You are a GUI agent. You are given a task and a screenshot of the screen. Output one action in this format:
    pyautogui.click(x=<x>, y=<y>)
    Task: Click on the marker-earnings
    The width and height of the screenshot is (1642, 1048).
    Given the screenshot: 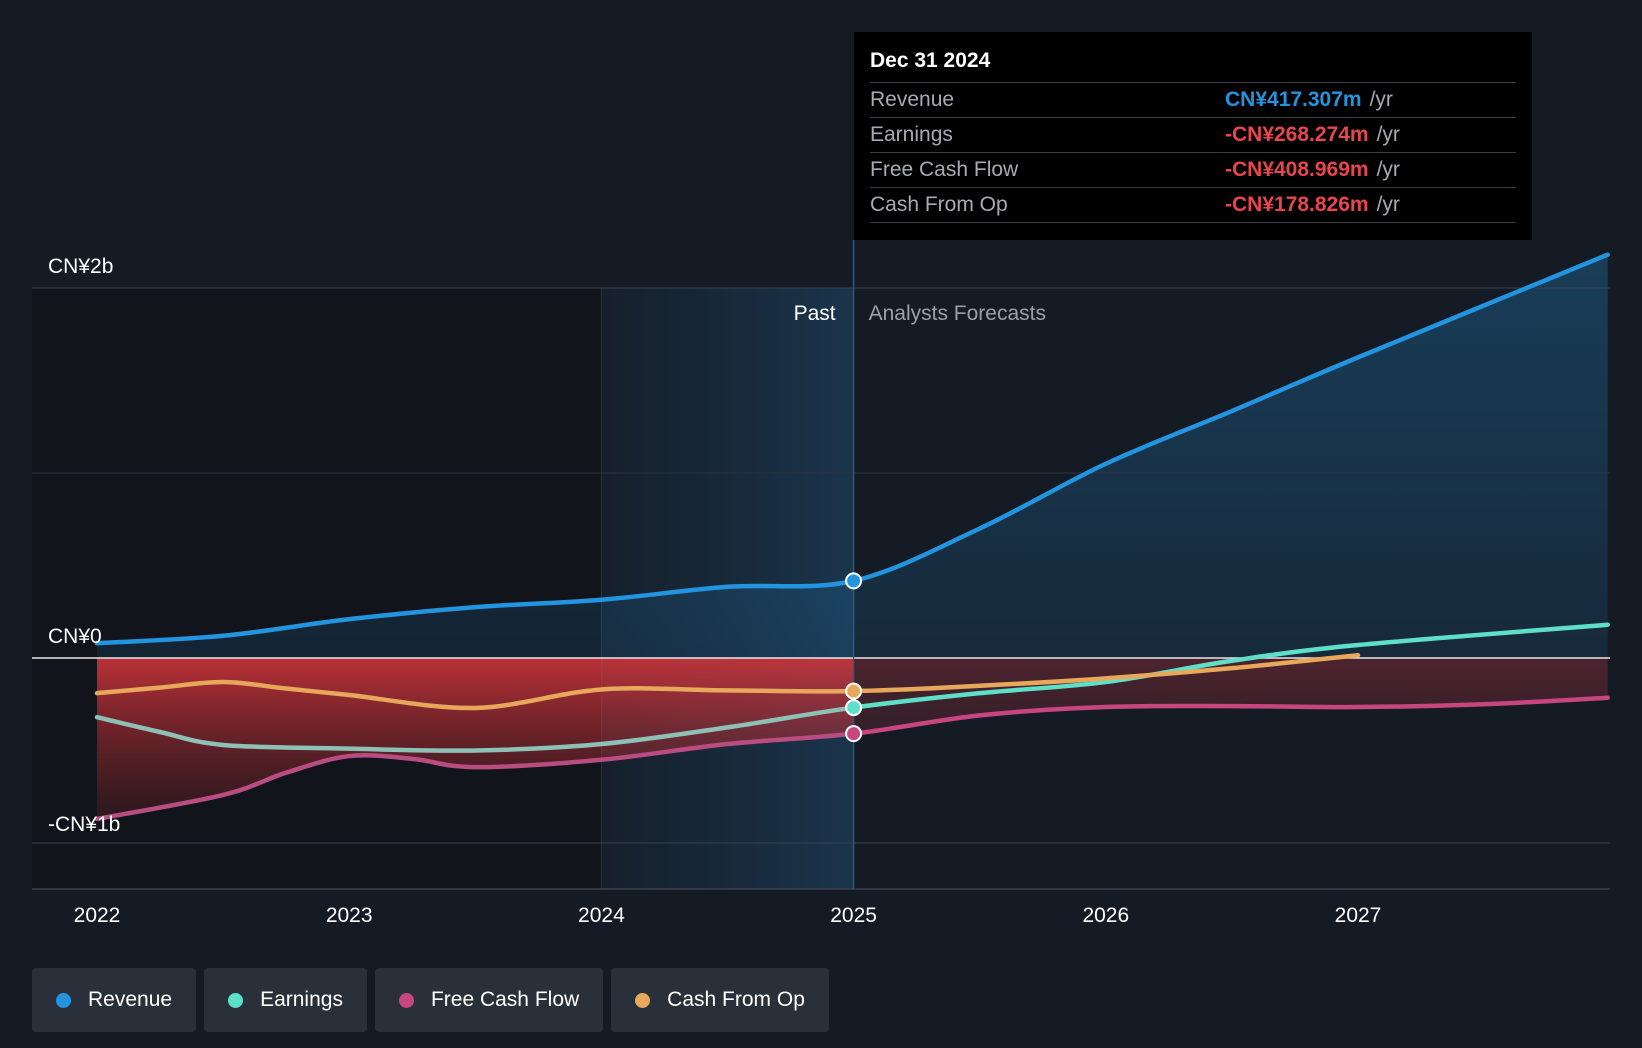 What is the action you would take?
    pyautogui.click(x=854, y=708)
    